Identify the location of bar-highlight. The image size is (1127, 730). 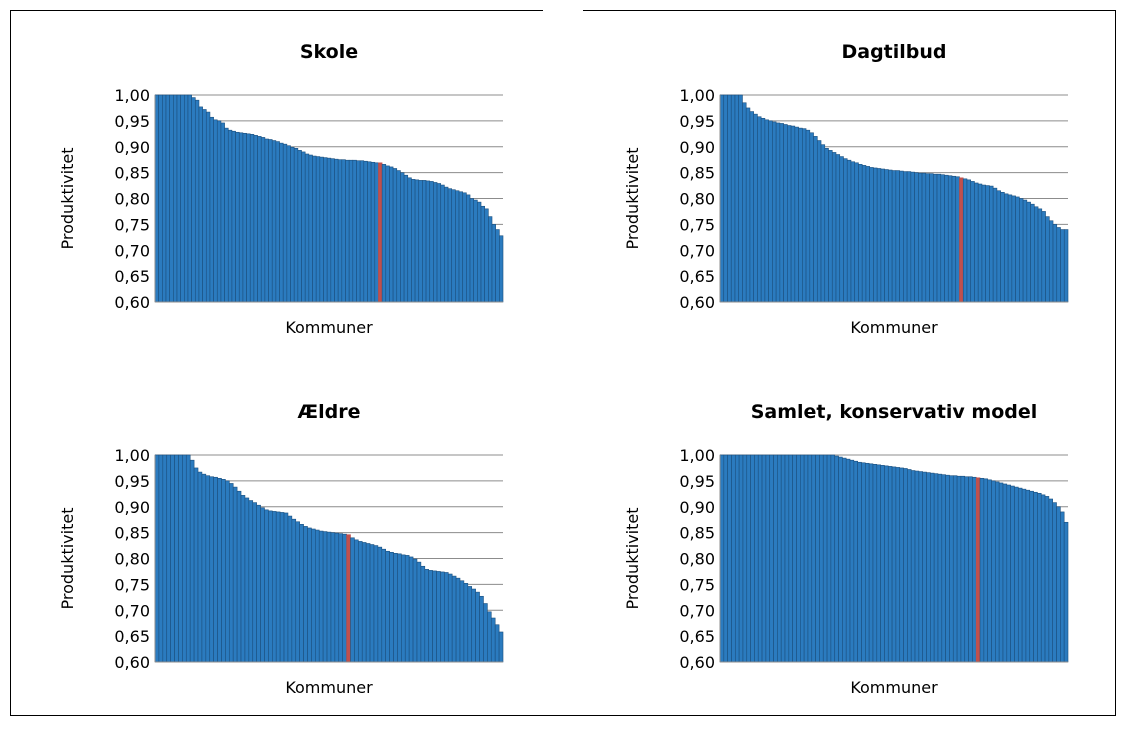
(961, 240).